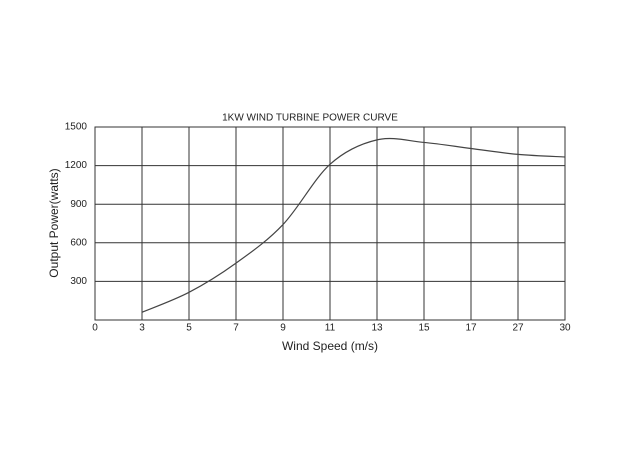  Describe the element at coordinates (78, 204) in the screenshot. I see `y-tick-label: 900` at that location.